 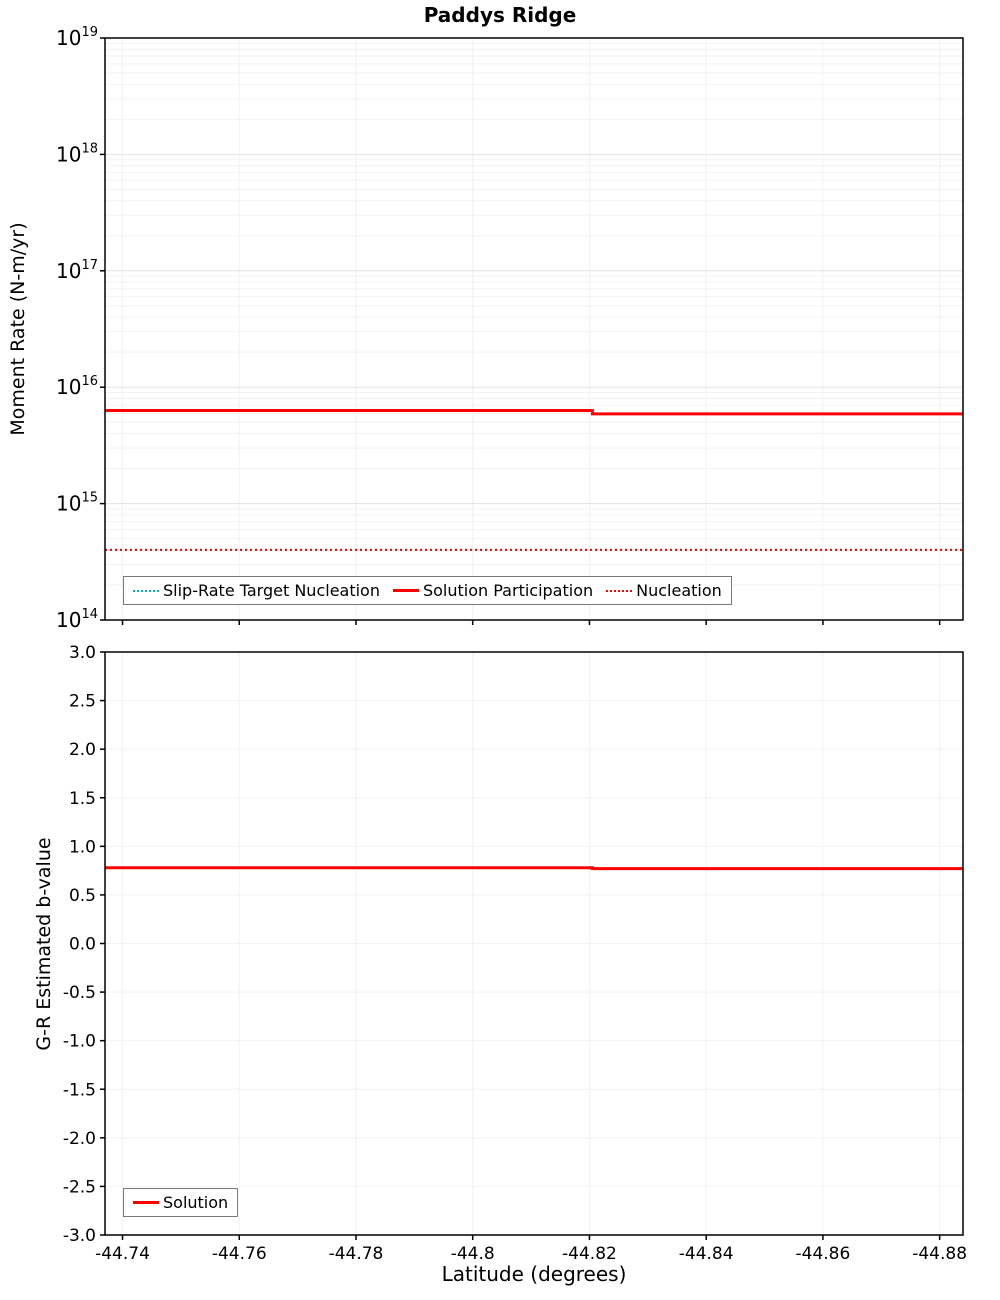 I want to click on legend-item-solution-participation: Solution Participation, so click(x=493, y=590).